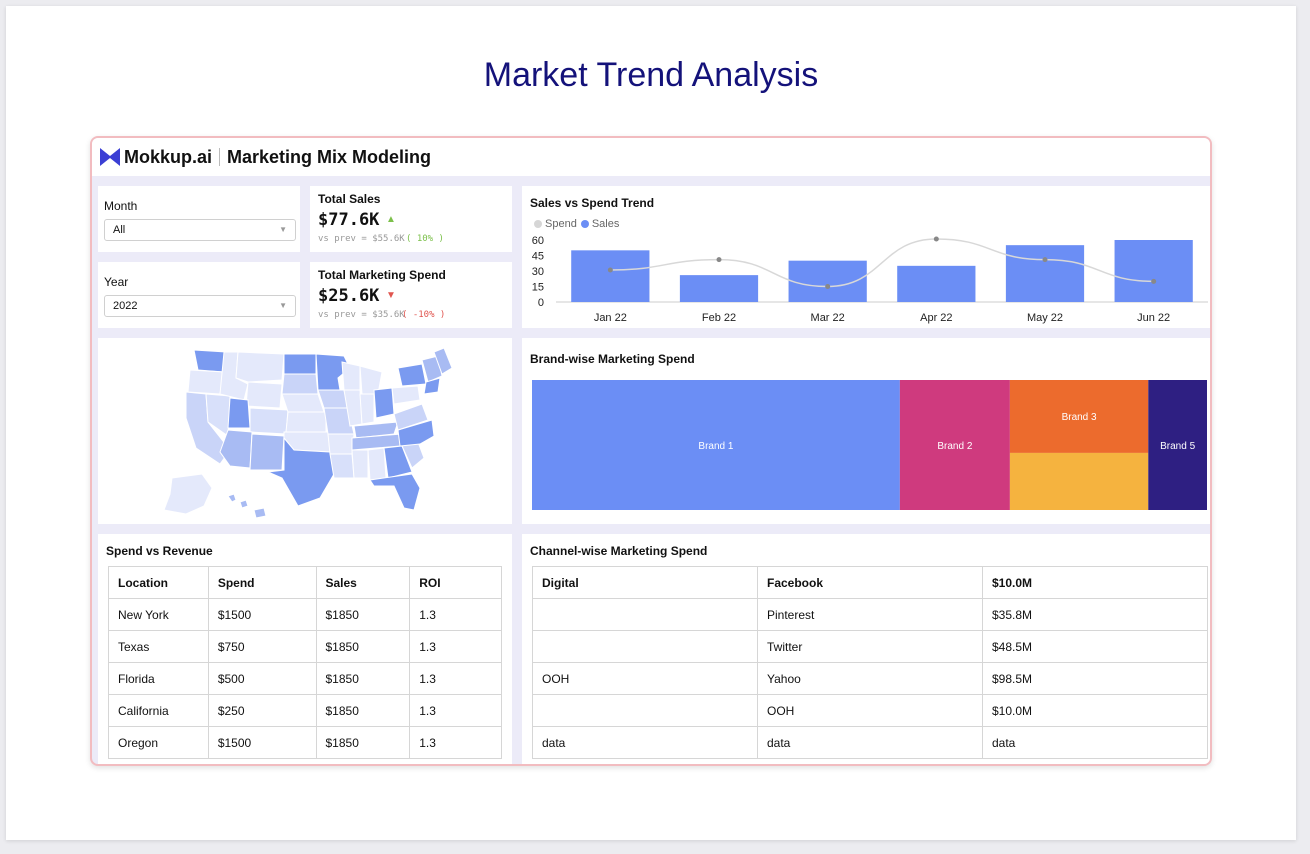  Describe the element at coordinates (262, 614) in the screenshot. I see `table-cell: $1500` at that location.